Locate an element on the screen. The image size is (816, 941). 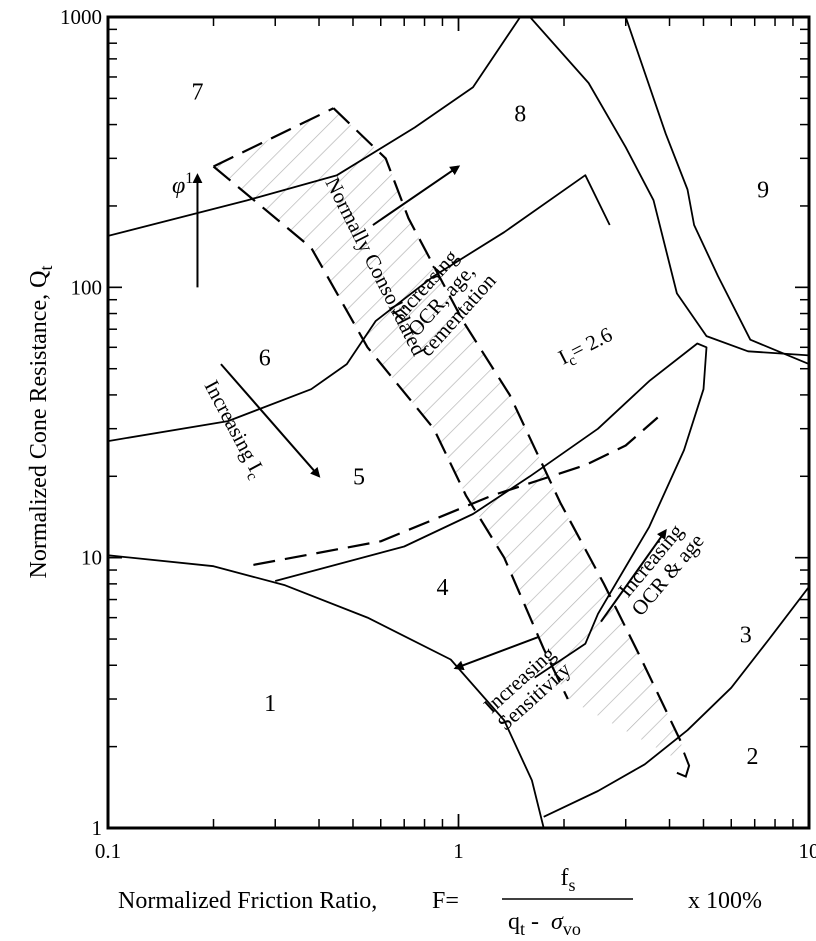
sensitivity-arrow is located at coordinates (496, 653).